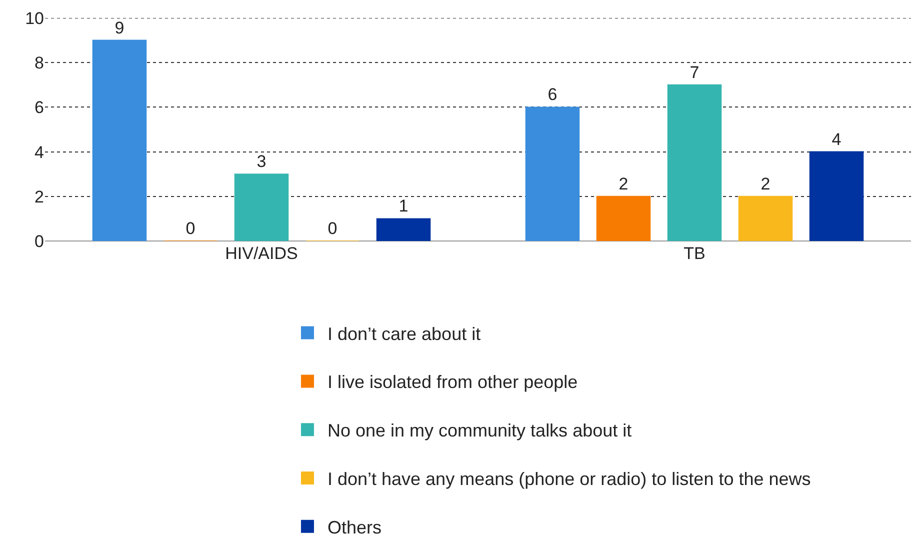 Image resolution: width=921 pixels, height=554 pixels. I want to click on y-tick-label: 6, so click(39, 108).